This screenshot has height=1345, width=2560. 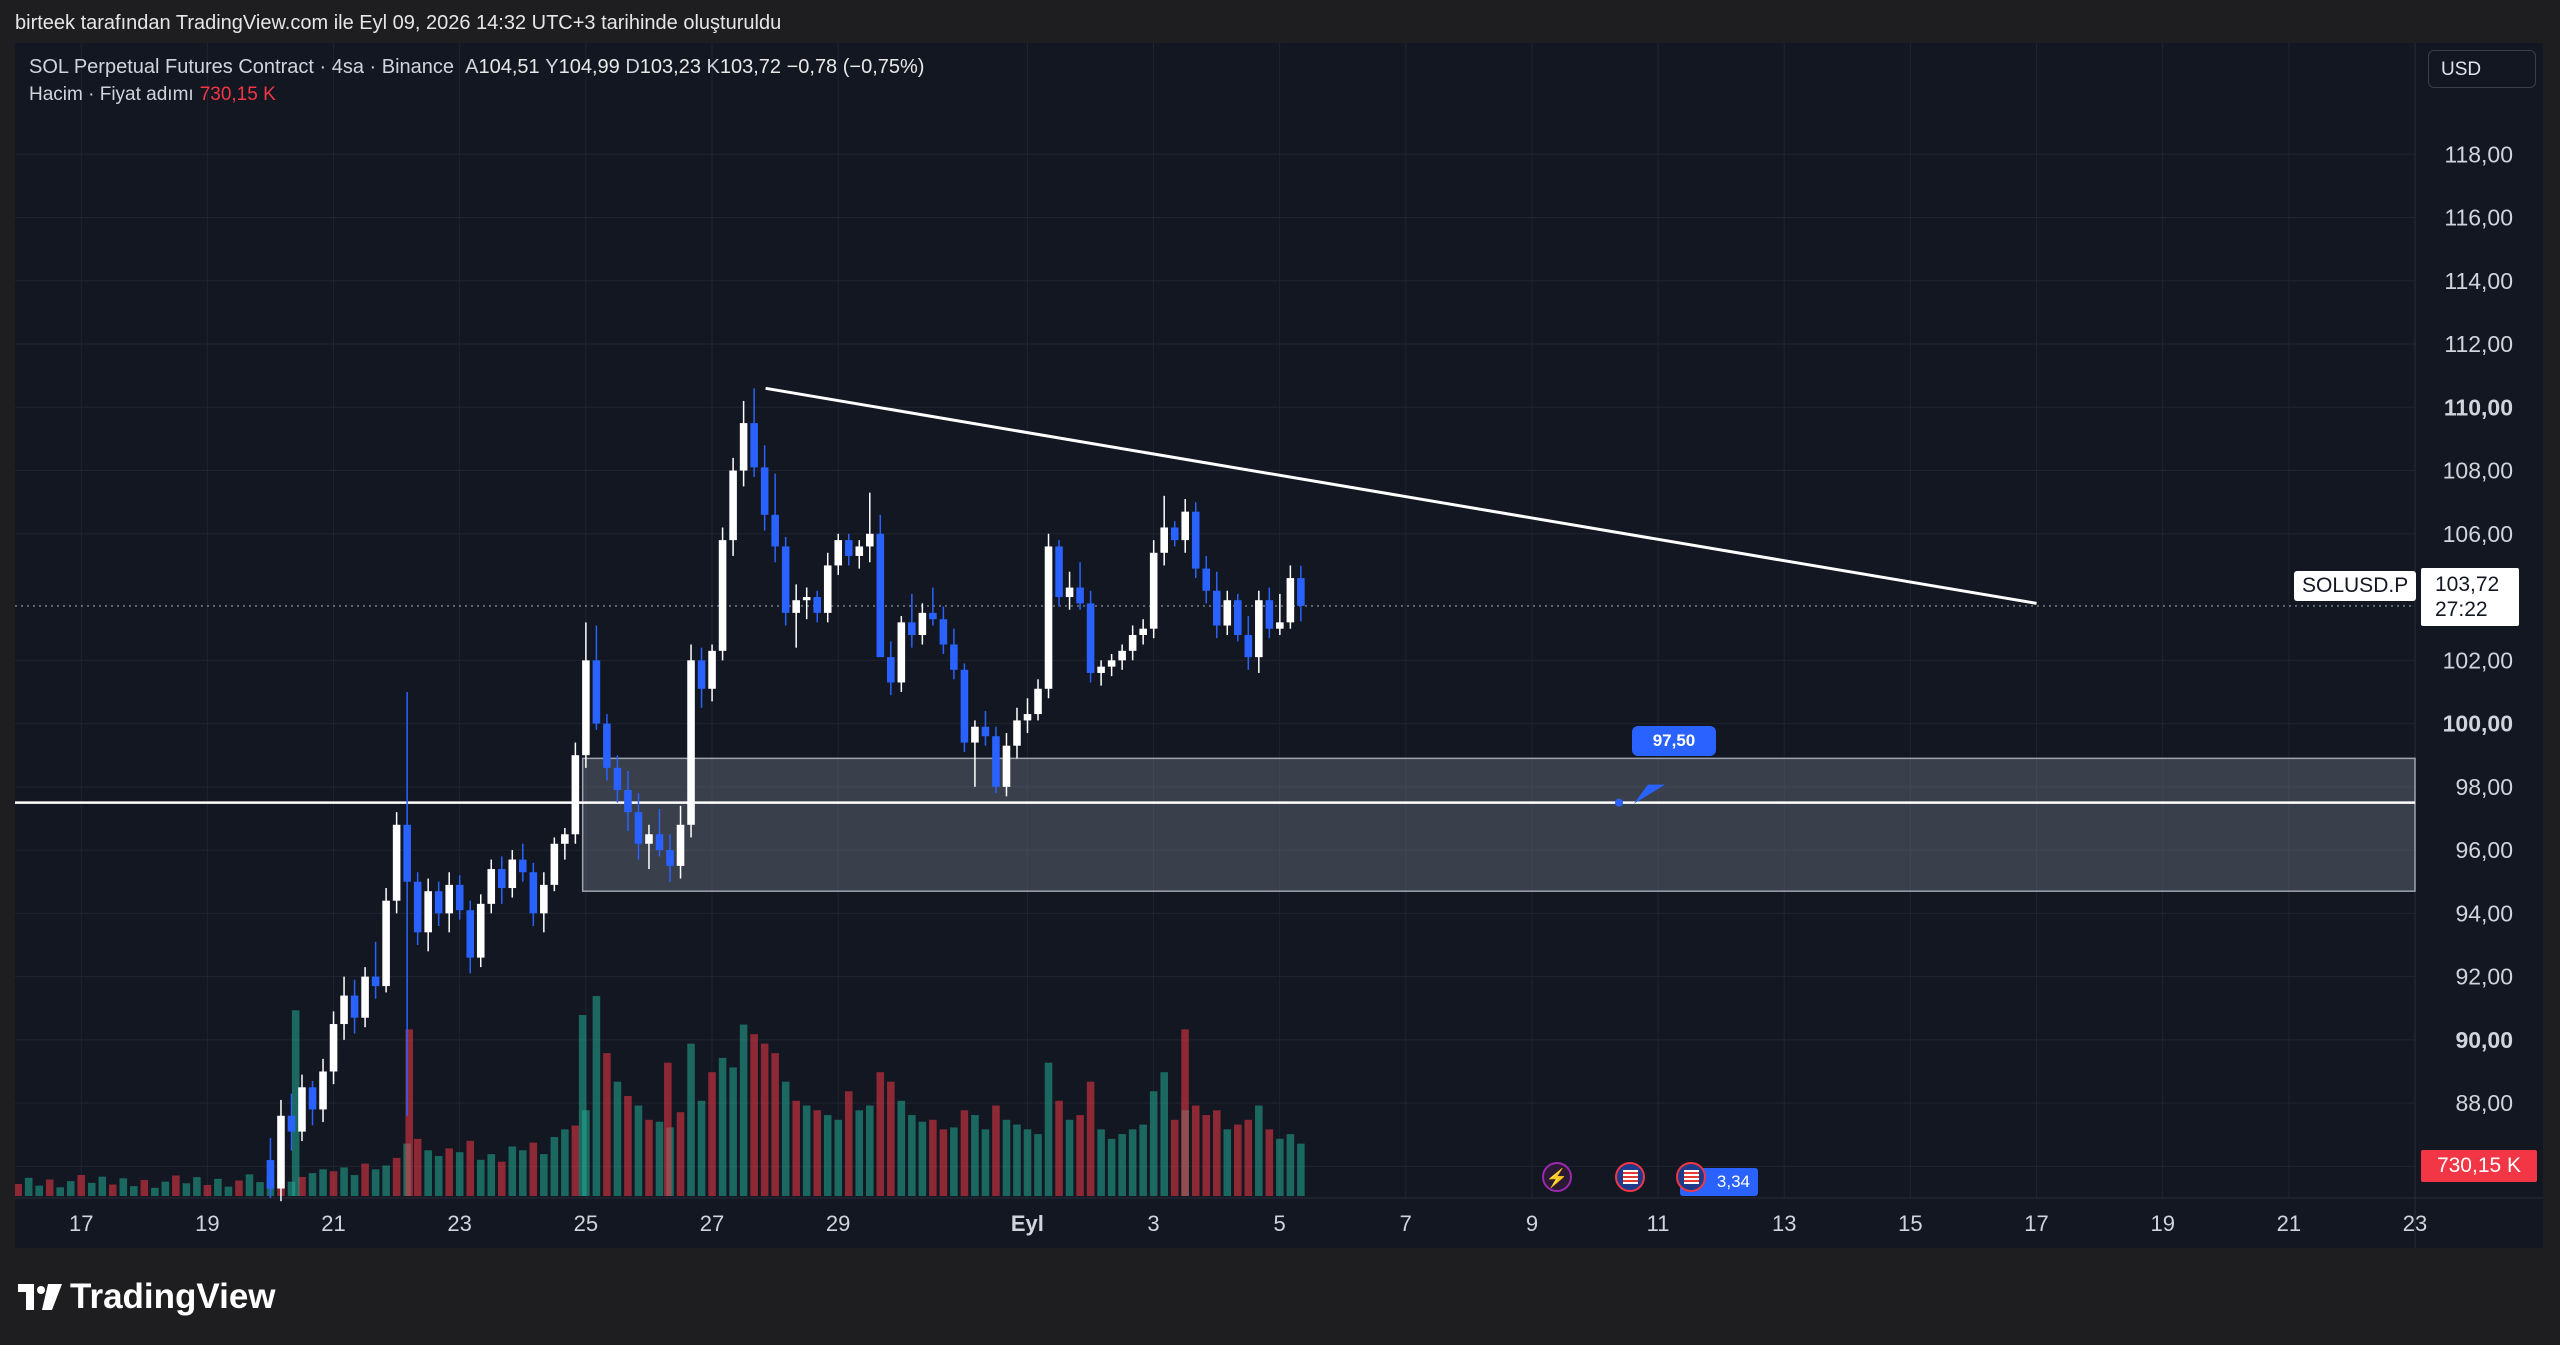 What do you see at coordinates (472, 67) in the screenshot?
I see `open-label: A` at bounding box center [472, 67].